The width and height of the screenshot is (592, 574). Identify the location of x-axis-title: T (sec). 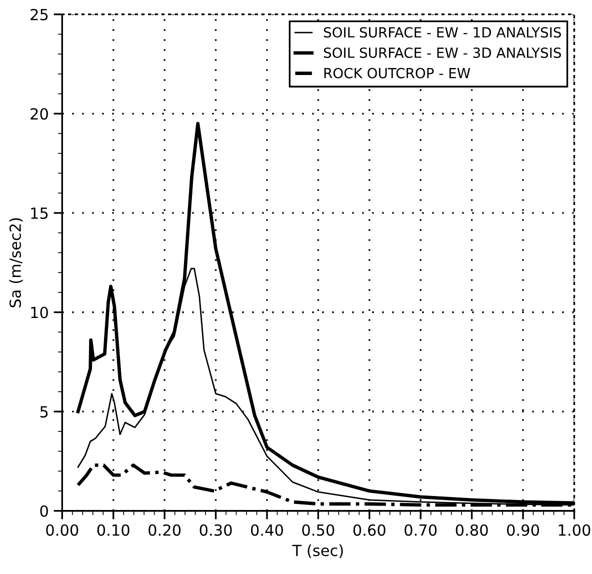
(317, 551).